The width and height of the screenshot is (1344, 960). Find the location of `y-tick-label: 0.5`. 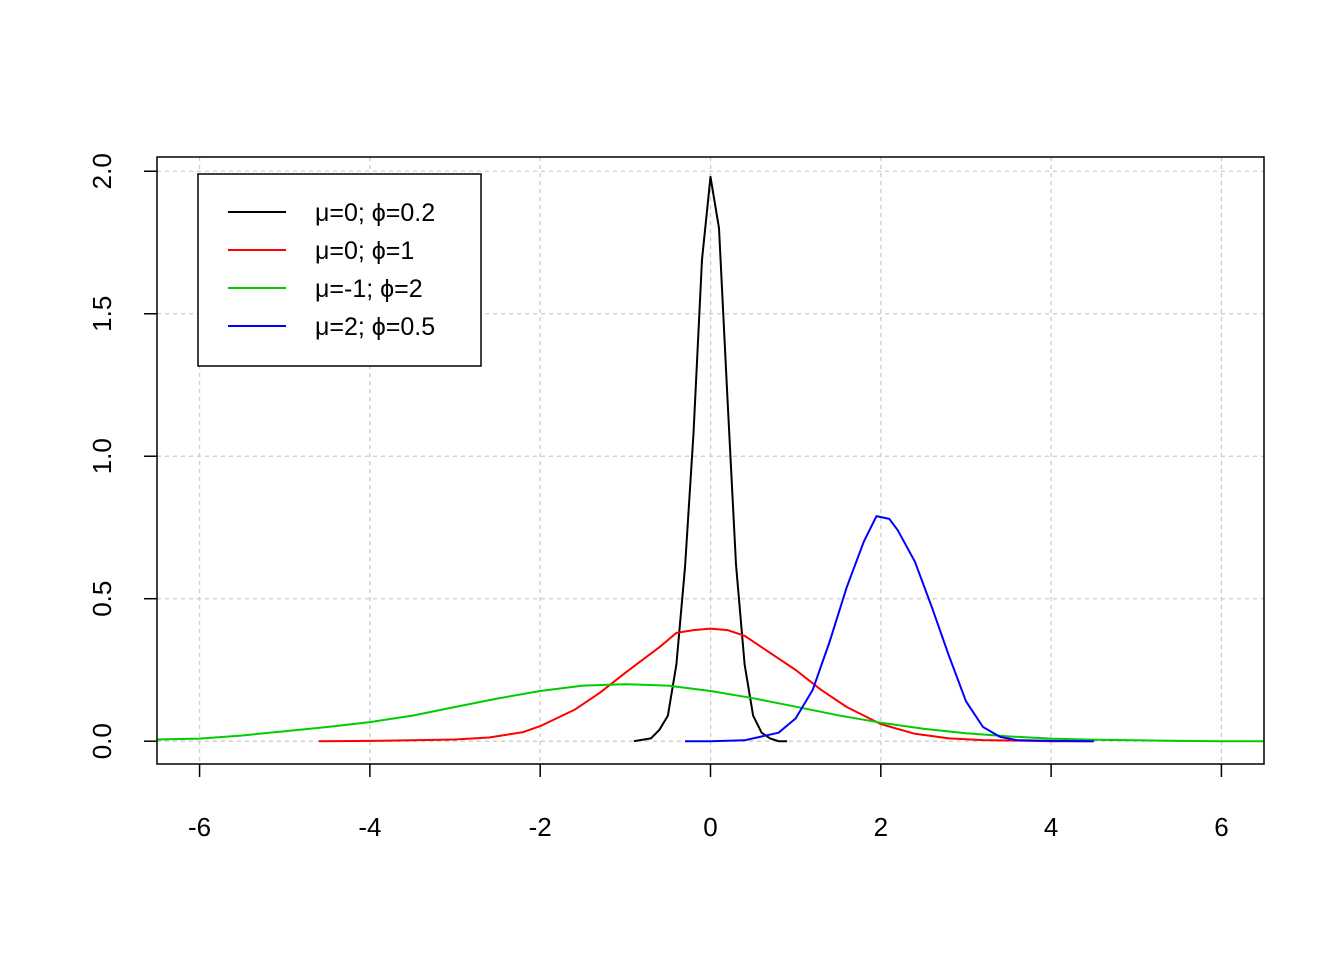

y-tick-label: 0.5 is located at coordinates (102, 599).